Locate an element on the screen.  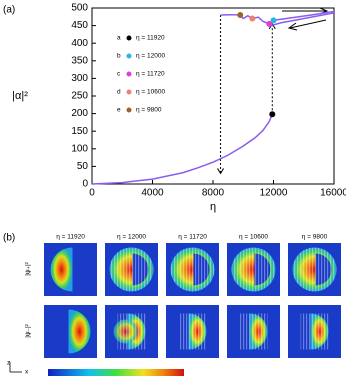
legend-text: η = 9800 is located at coordinates (149, 110).